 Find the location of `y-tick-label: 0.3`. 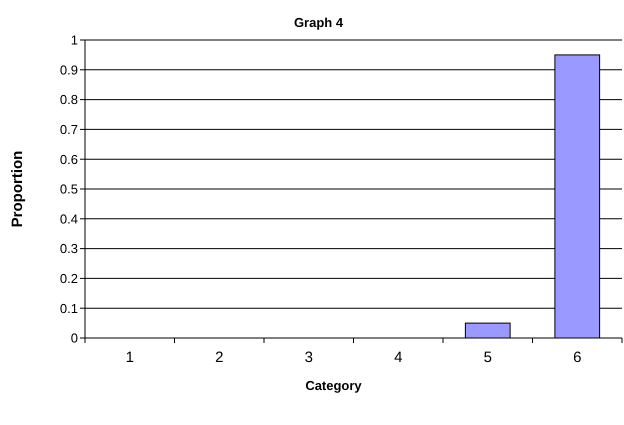

y-tick-label: 0.3 is located at coordinates (69, 248).